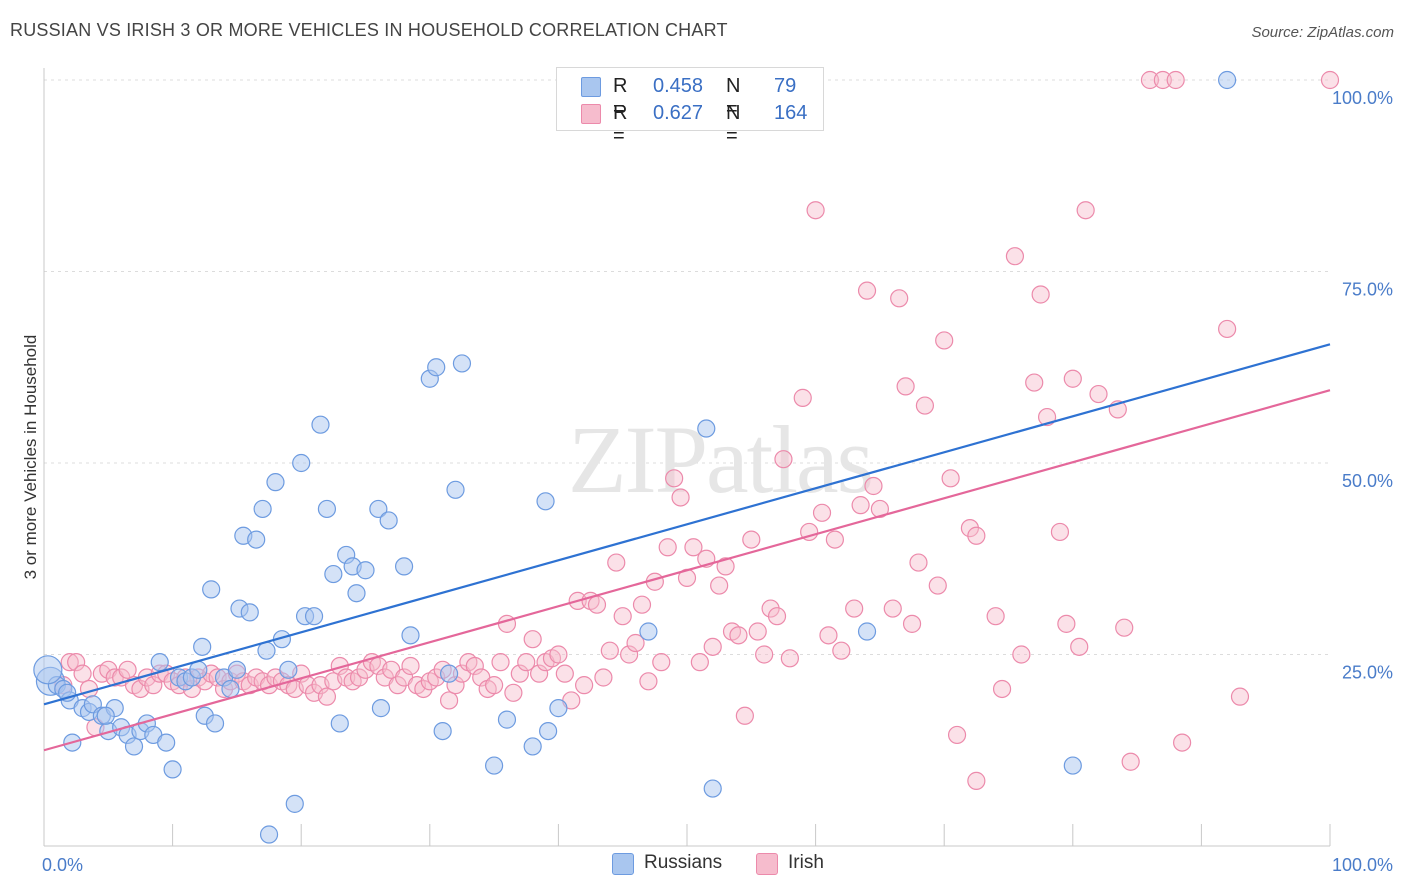  Describe the element at coordinates (591, 114) in the screenshot. I see `irish-swatch` at that location.